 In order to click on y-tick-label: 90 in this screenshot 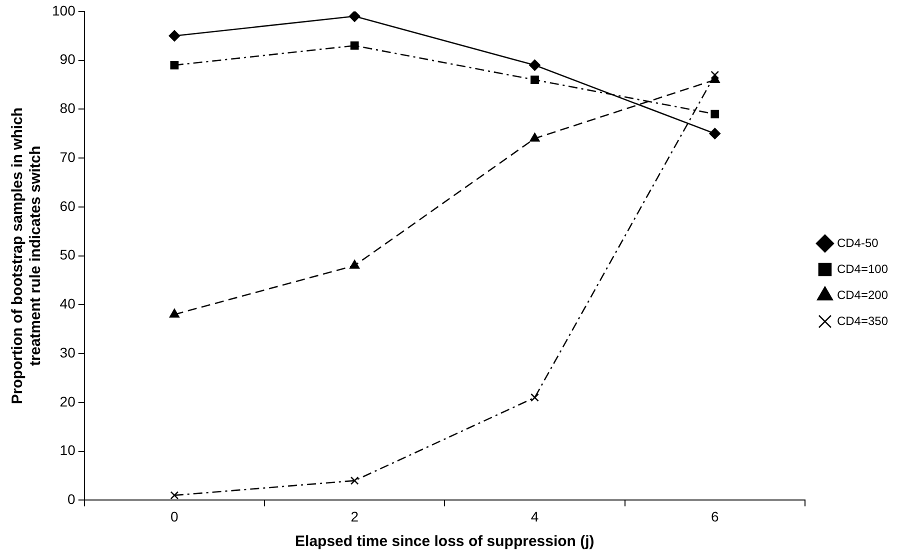, I will do `click(68, 59)`.